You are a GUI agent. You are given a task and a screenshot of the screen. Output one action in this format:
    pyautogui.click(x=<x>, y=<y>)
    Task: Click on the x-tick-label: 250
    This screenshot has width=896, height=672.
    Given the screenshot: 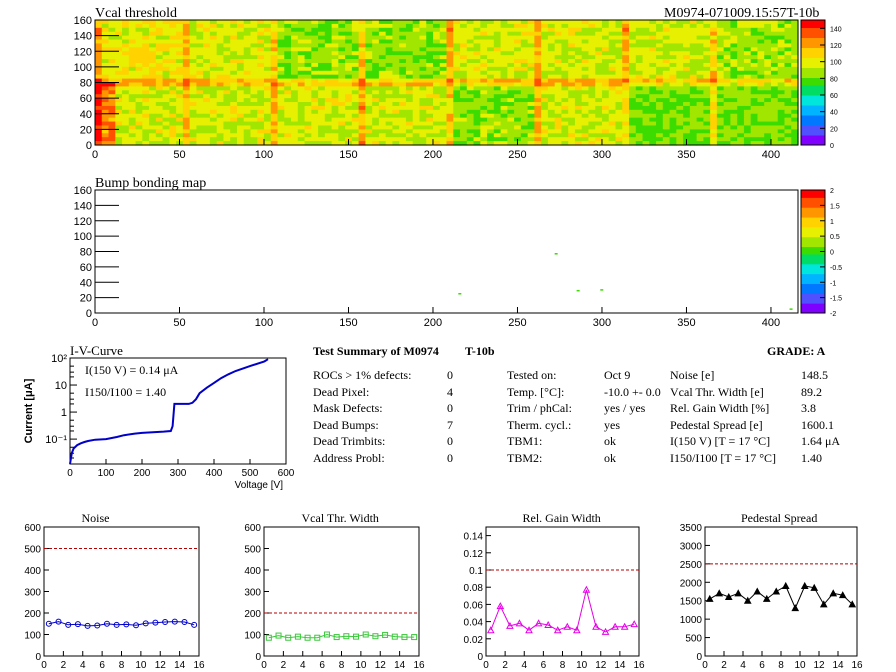 What is the action you would take?
    pyautogui.click(x=517, y=155)
    